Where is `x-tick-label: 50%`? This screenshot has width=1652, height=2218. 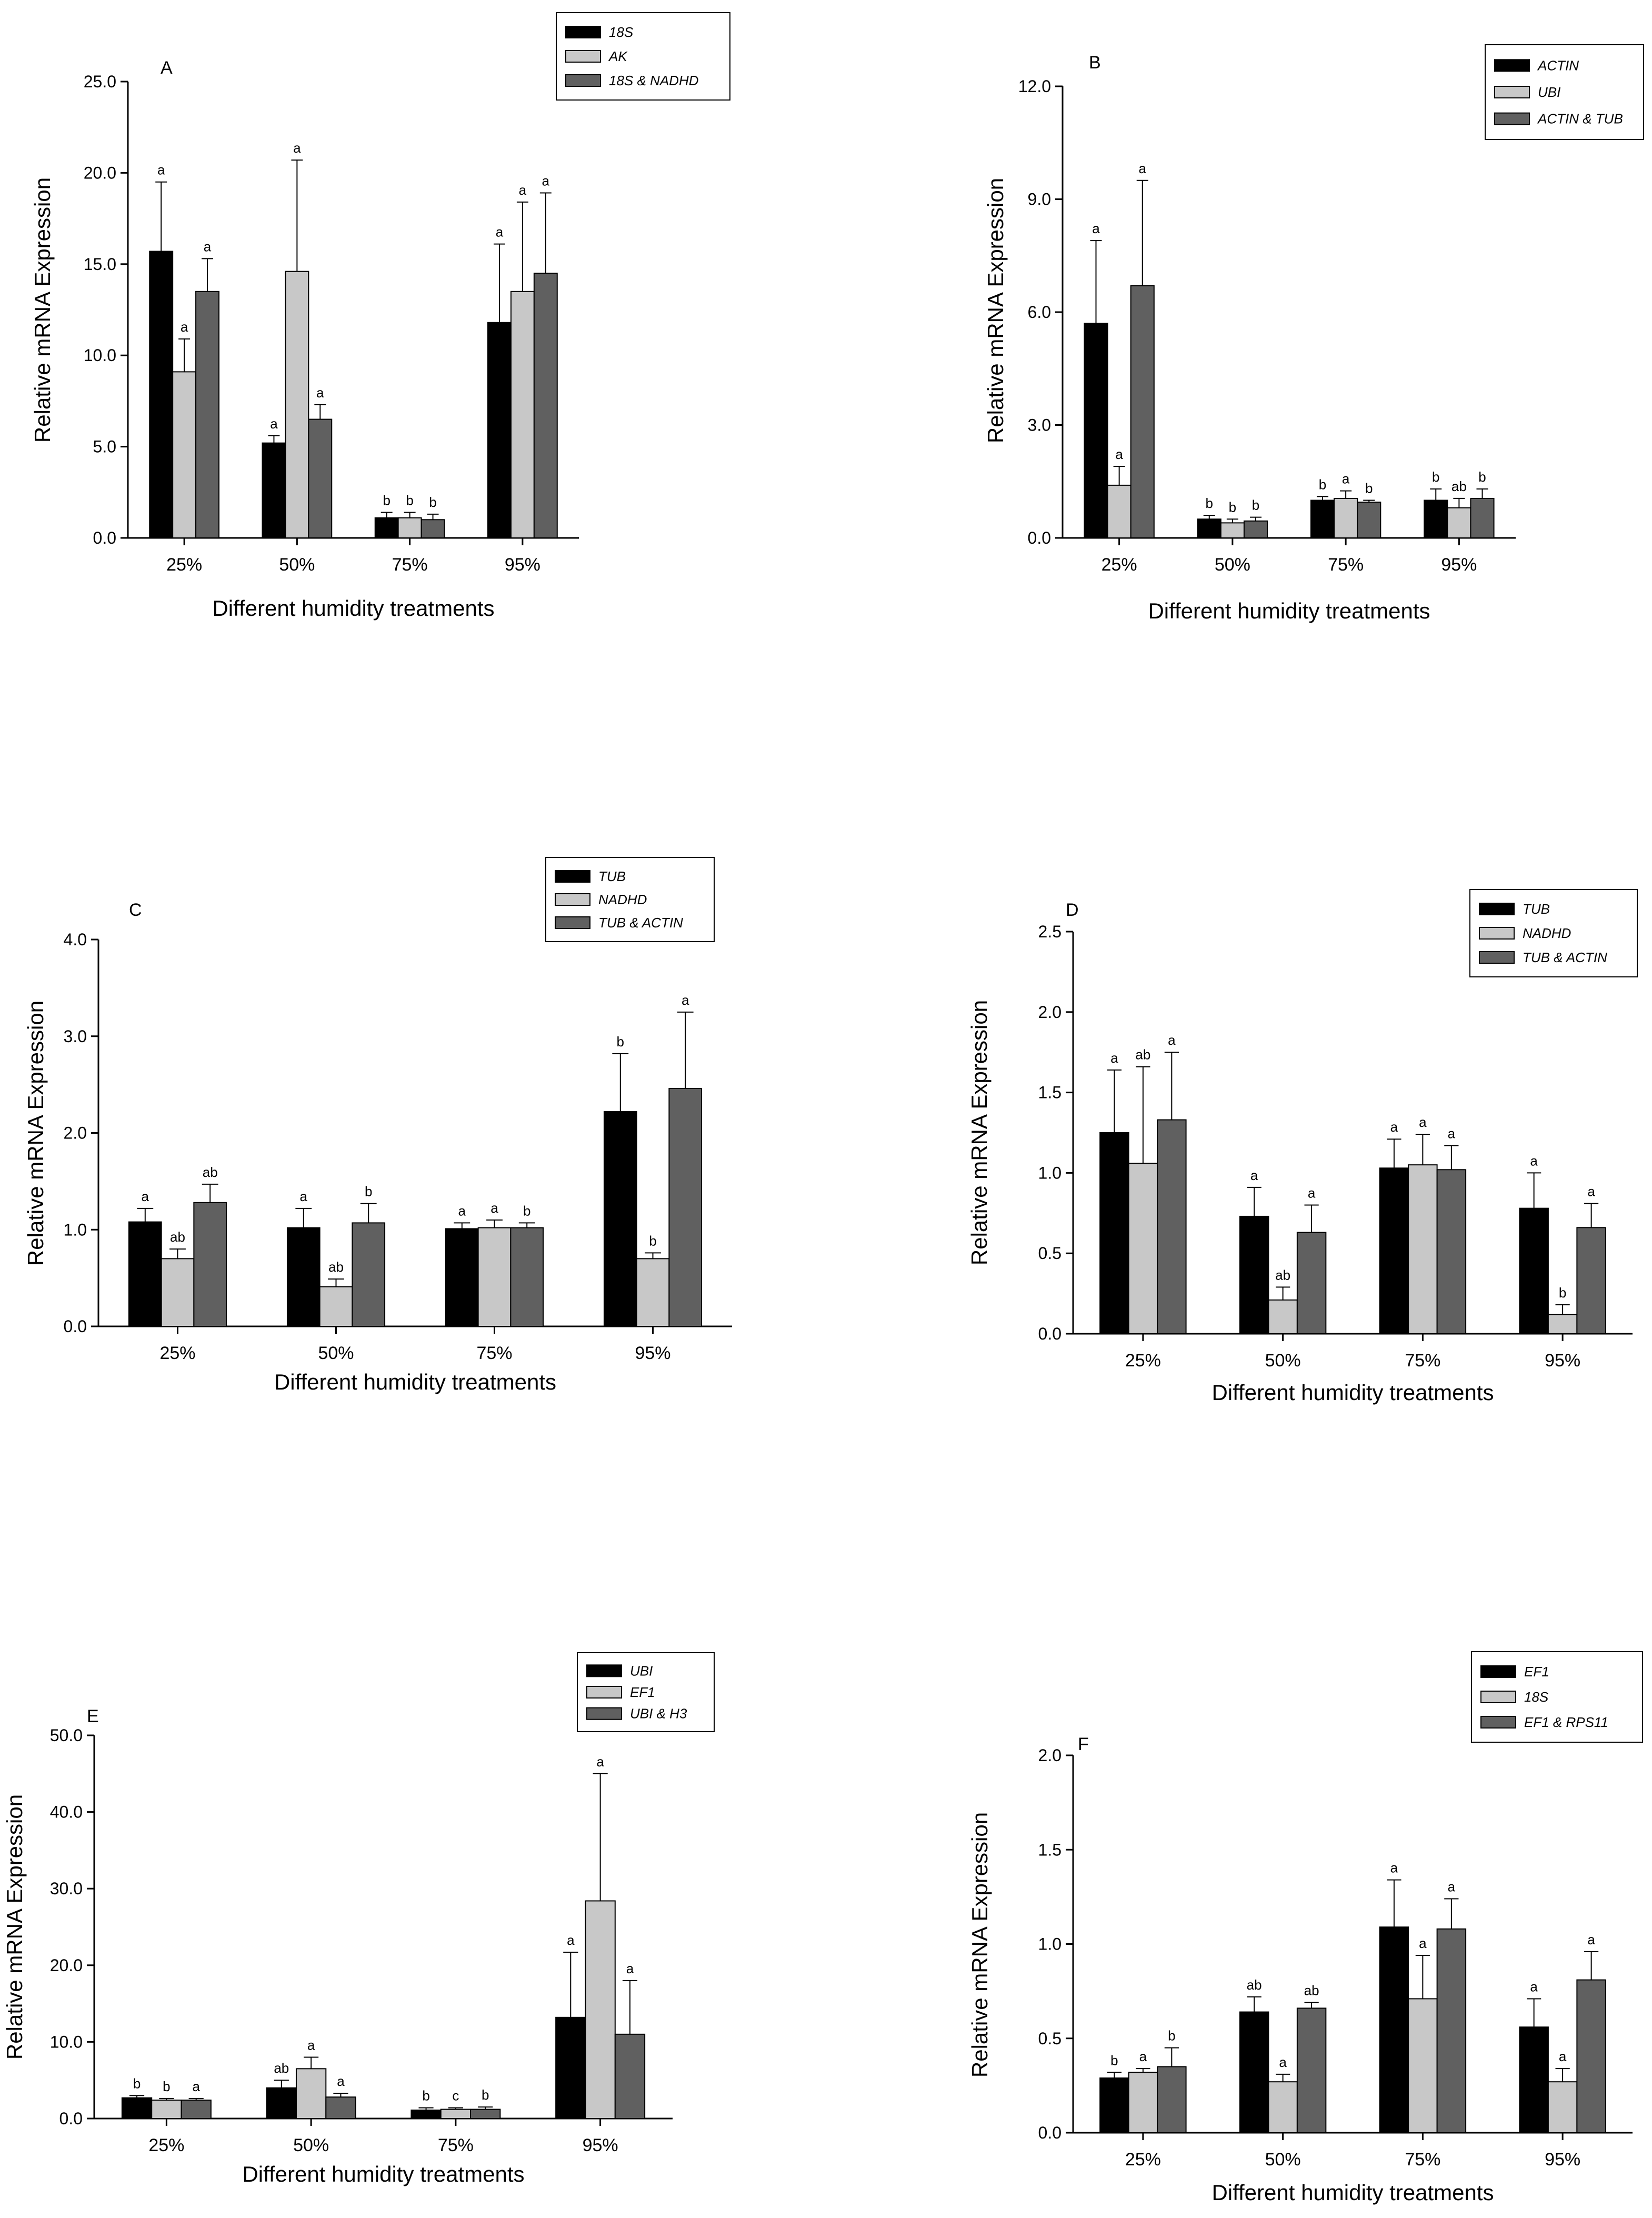 x-tick-label: 50% is located at coordinates (336, 1353).